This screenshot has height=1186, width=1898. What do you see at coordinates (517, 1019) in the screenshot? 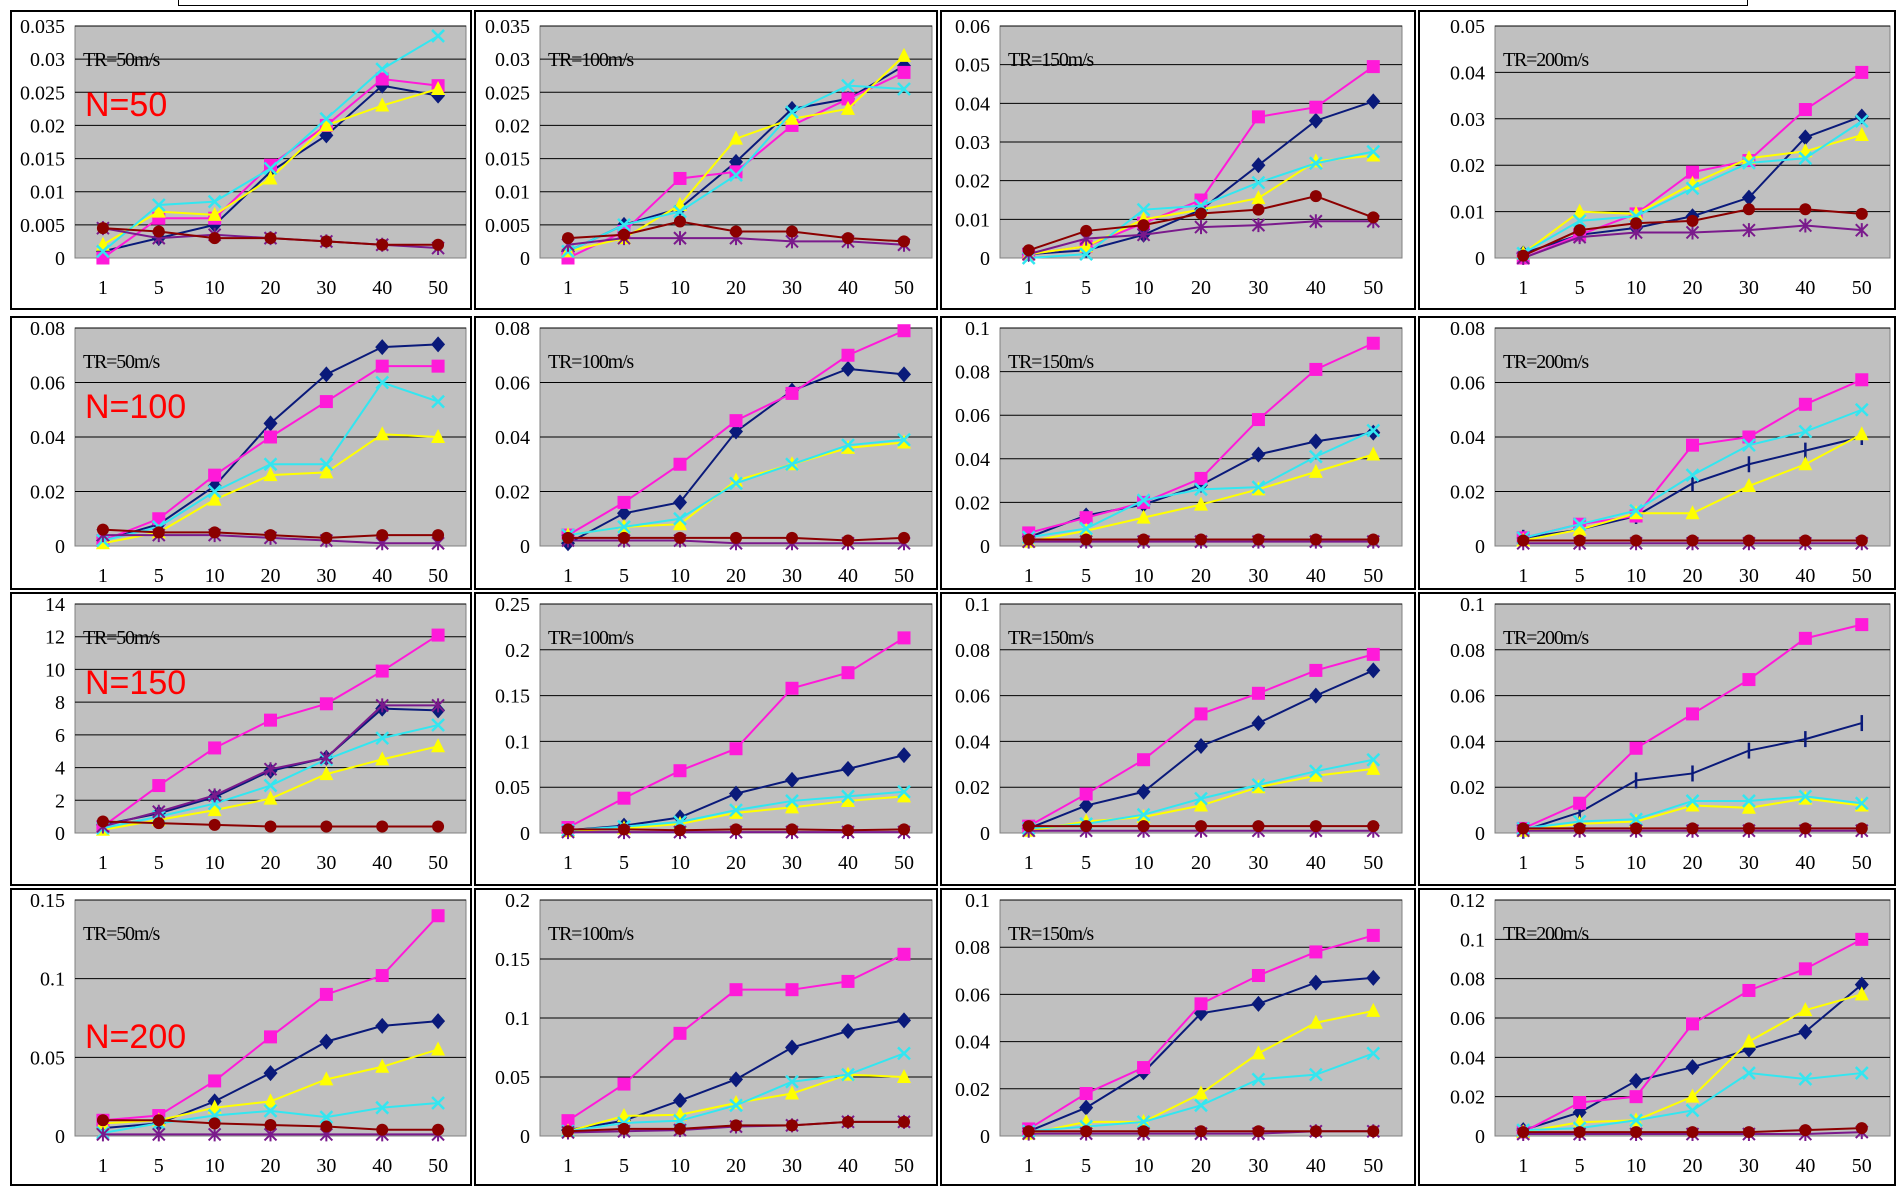
I see `y-tick-label: 0.1` at bounding box center [517, 1019].